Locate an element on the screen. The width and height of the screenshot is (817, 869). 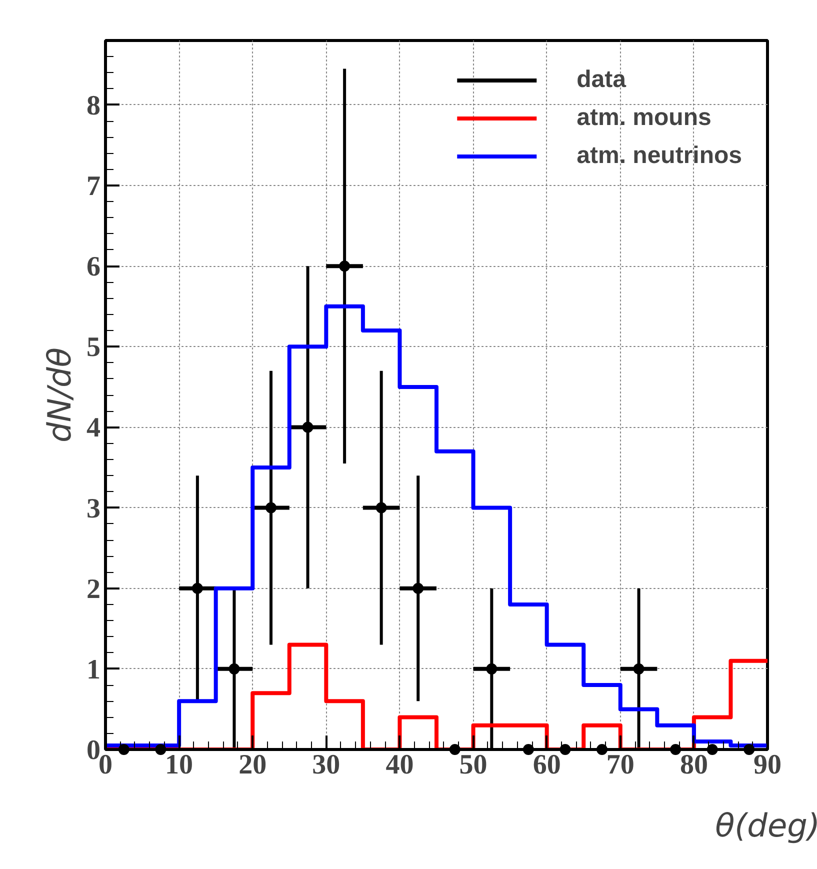
y-tick-label: 6 is located at coordinates (93, 267).